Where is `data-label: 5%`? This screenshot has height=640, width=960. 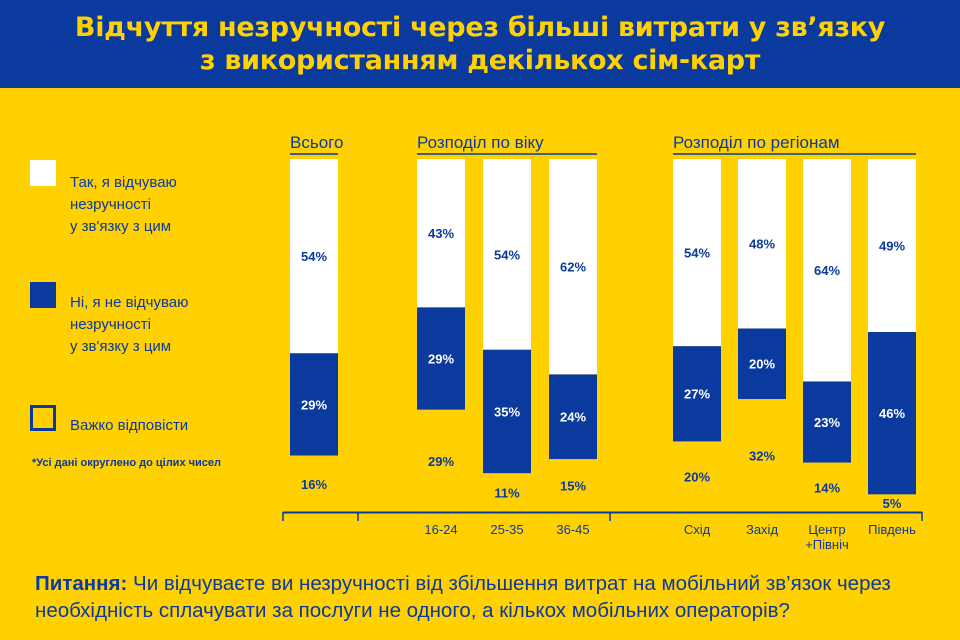 data-label: 5% is located at coordinates (892, 503).